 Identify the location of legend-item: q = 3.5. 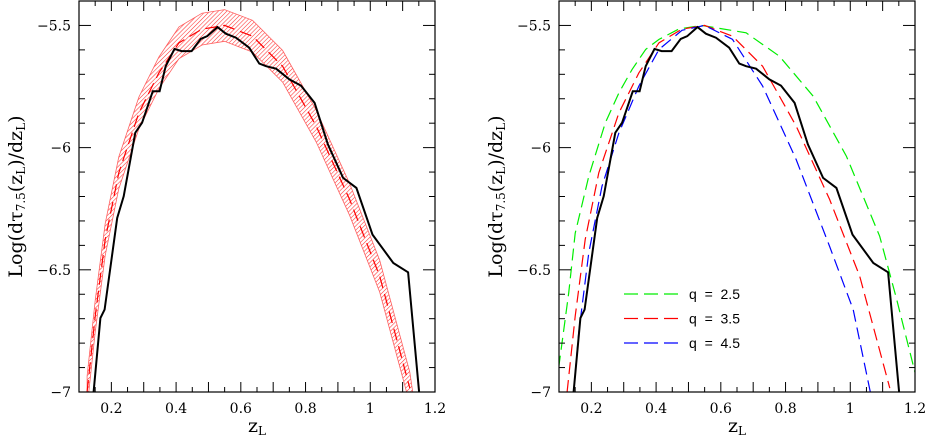
(682, 319).